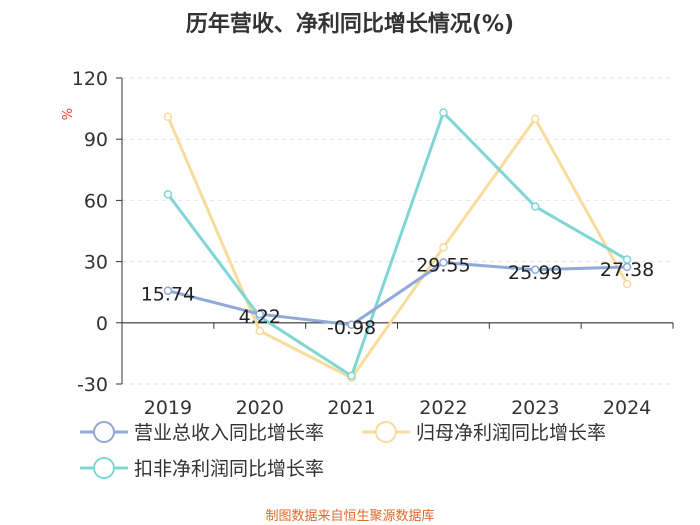  What do you see at coordinates (260, 408) in the screenshot?
I see `x-tick-label: 2020` at bounding box center [260, 408].